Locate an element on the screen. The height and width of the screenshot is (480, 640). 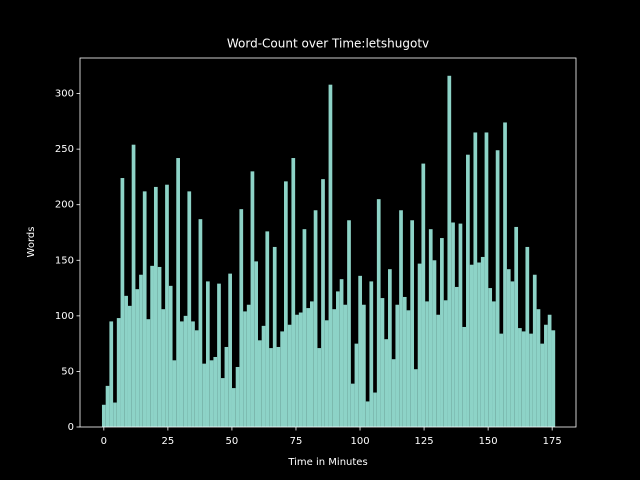
chart-title: Word-Count over Time:letshugotv is located at coordinates (328, 44).